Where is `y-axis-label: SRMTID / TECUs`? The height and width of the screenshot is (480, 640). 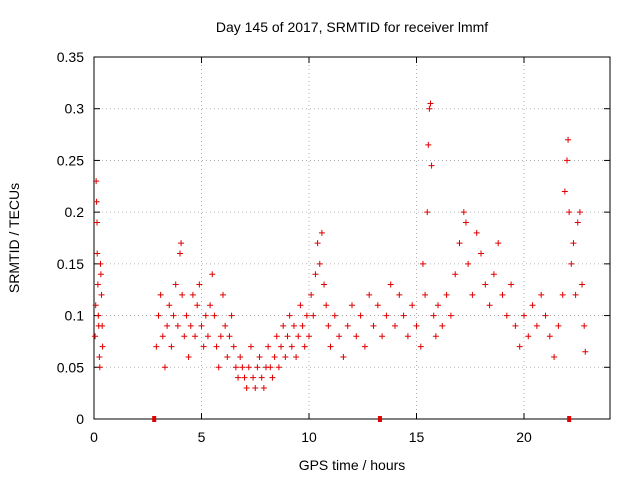 y-axis-label: SRMTID / TECUs is located at coordinates (14, 238).